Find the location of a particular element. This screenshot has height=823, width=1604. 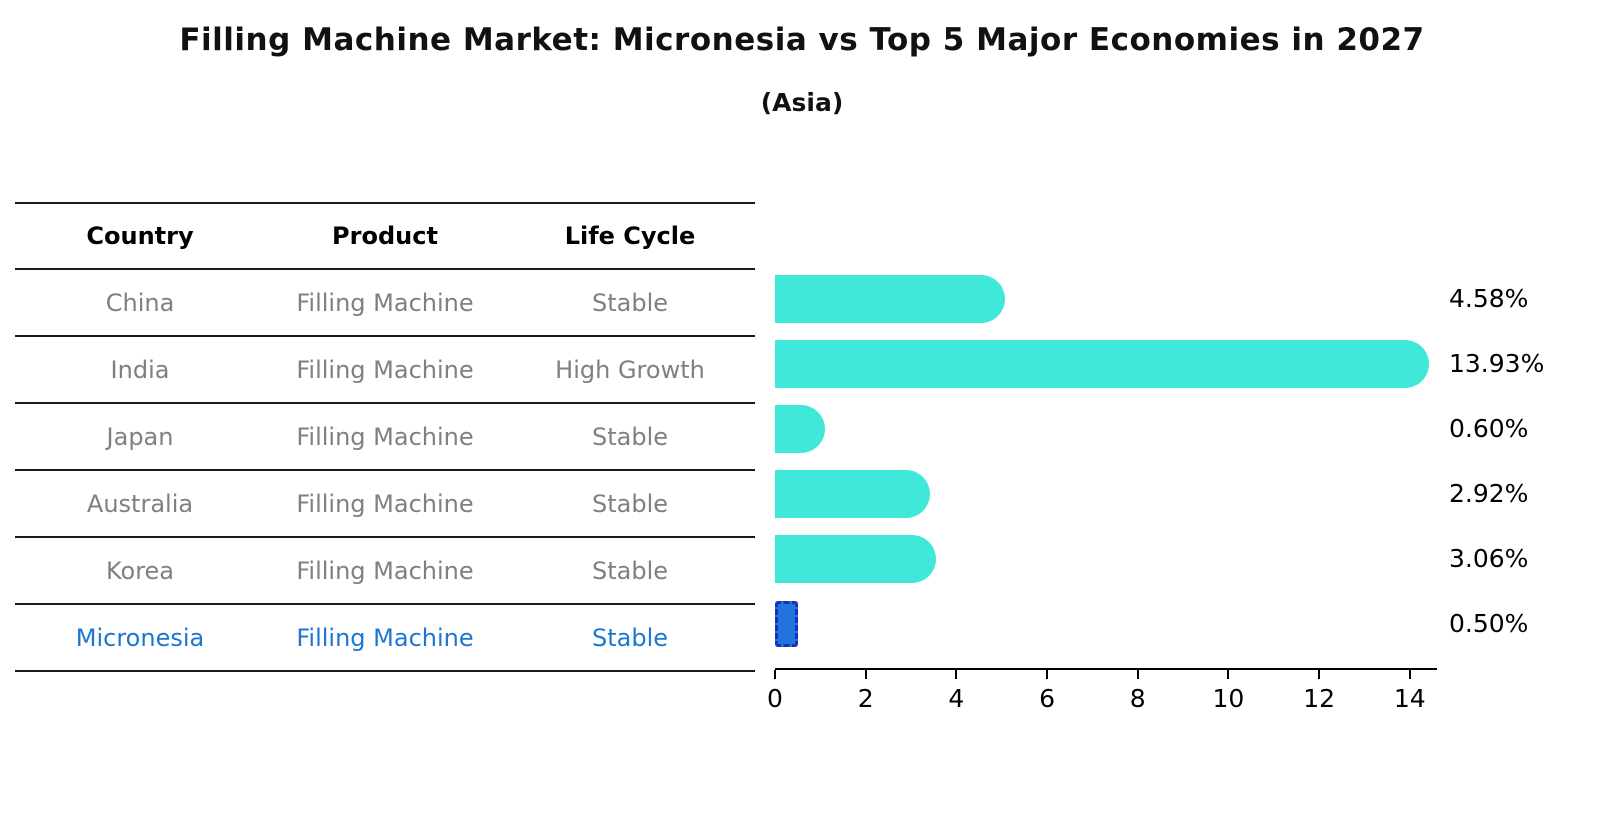

table-row: China Filling Machine Stable is located at coordinates (385, 303).